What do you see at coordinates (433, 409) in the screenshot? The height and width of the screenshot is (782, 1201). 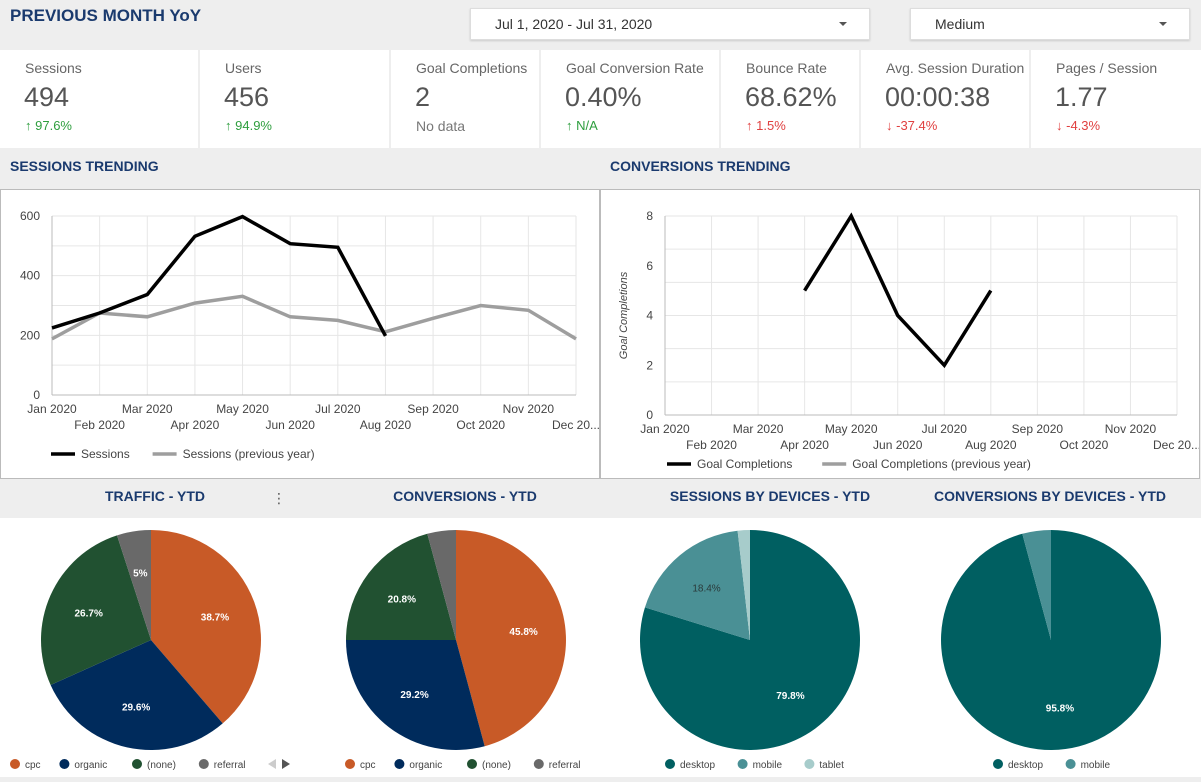 I see `x-tick-label: Sep 2020` at bounding box center [433, 409].